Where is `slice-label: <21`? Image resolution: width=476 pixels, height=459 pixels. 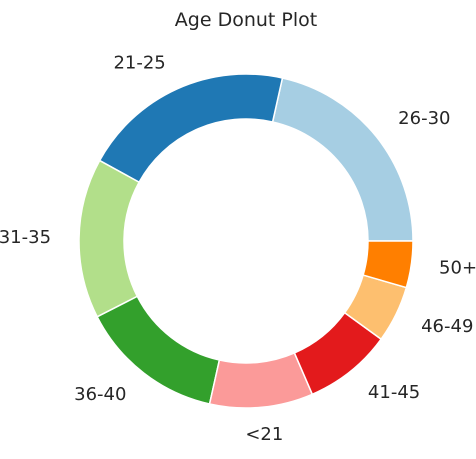 slice-label: <21 is located at coordinates (264, 434).